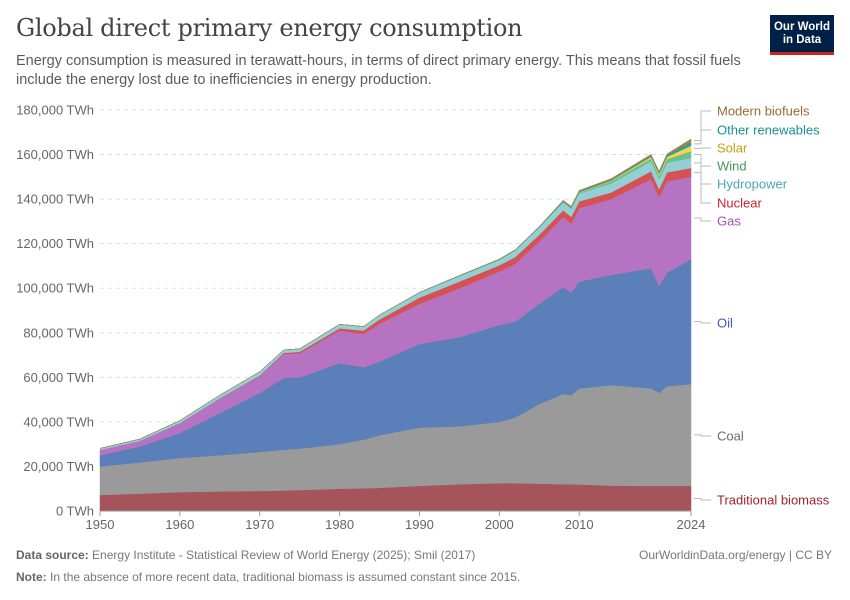 Image resolution: width=850 pixels, height=600 pixels. Describe the element at coordinates (763, 111) in the screenshot. I see `legend-label-modern-biofuels: Modern biofuels` at that location.